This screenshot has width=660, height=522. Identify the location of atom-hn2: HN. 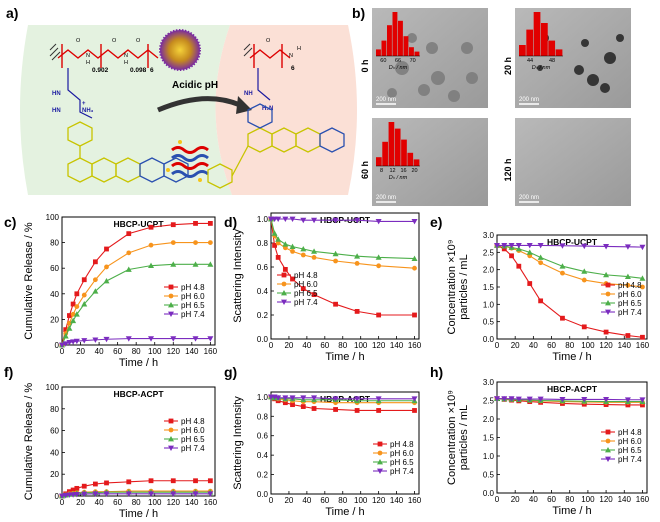
(56, 111).